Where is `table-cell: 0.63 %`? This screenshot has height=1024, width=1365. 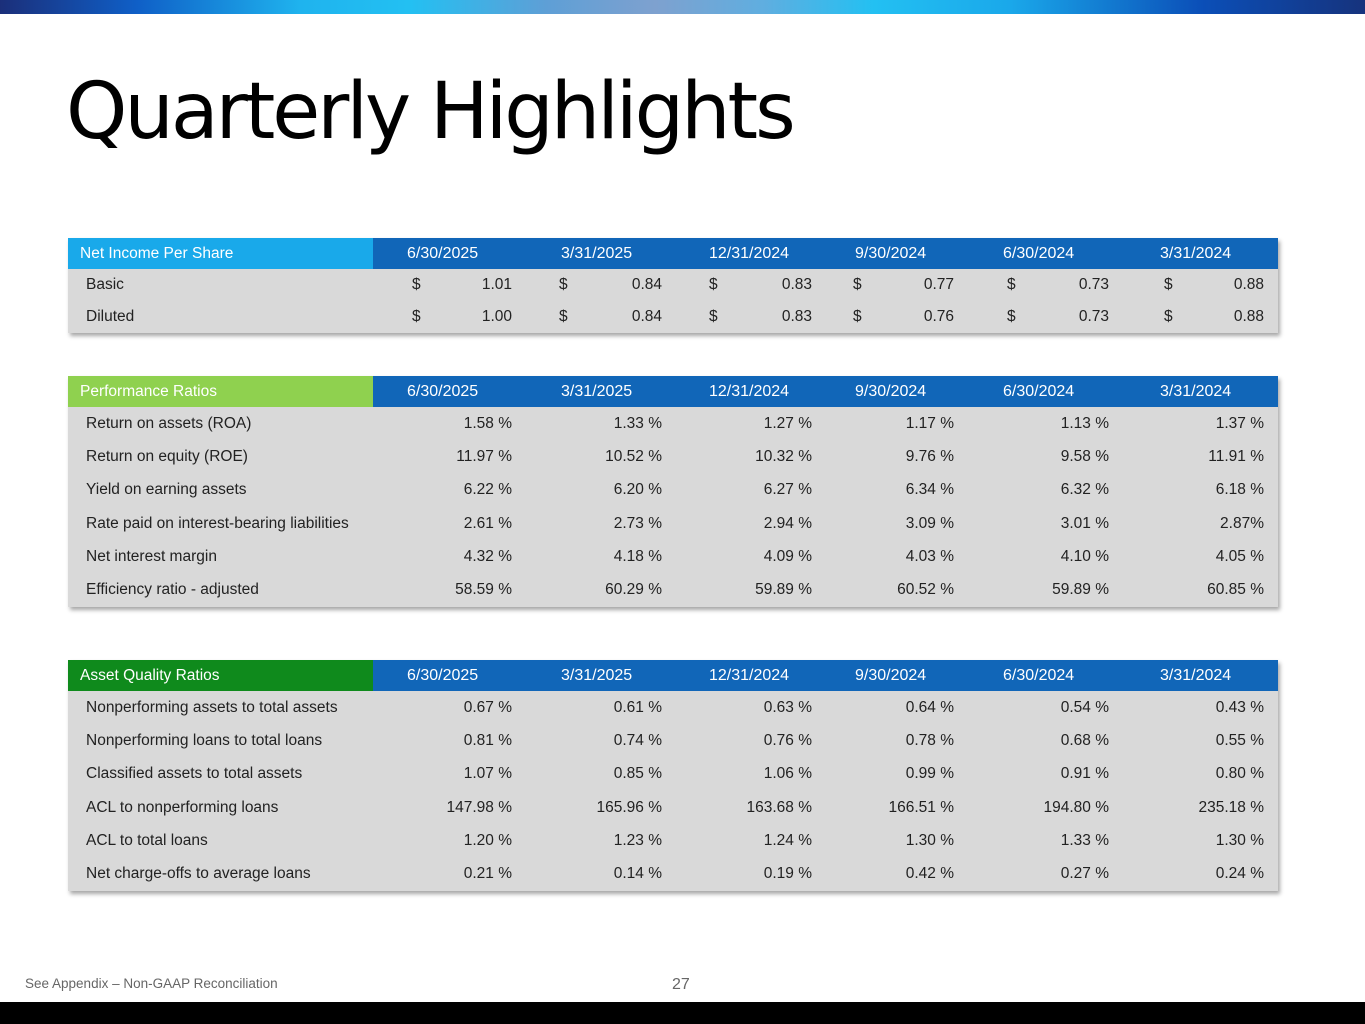 table-cell: 0.63 % is located at coordinates (787, 707).